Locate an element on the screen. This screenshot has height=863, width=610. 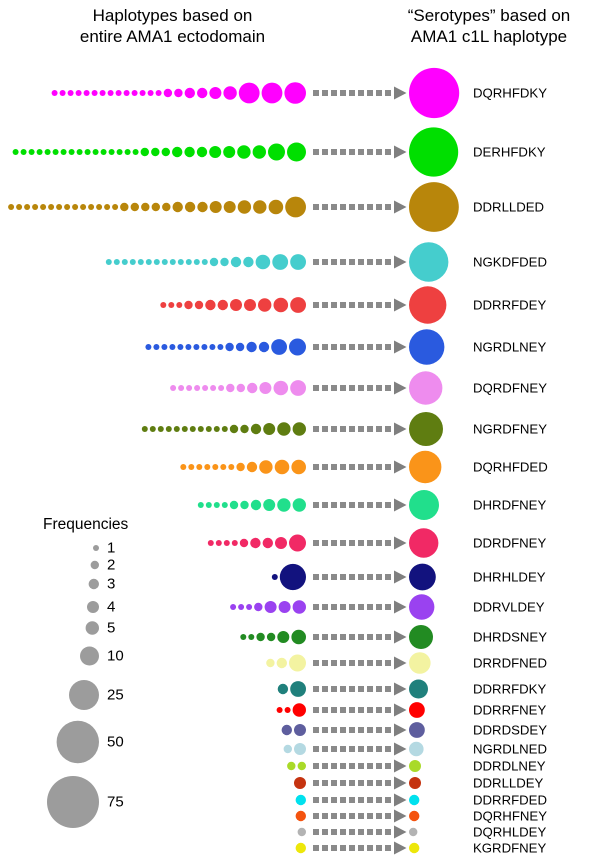
legend-value: 25 is located at coordinates (115, 695).